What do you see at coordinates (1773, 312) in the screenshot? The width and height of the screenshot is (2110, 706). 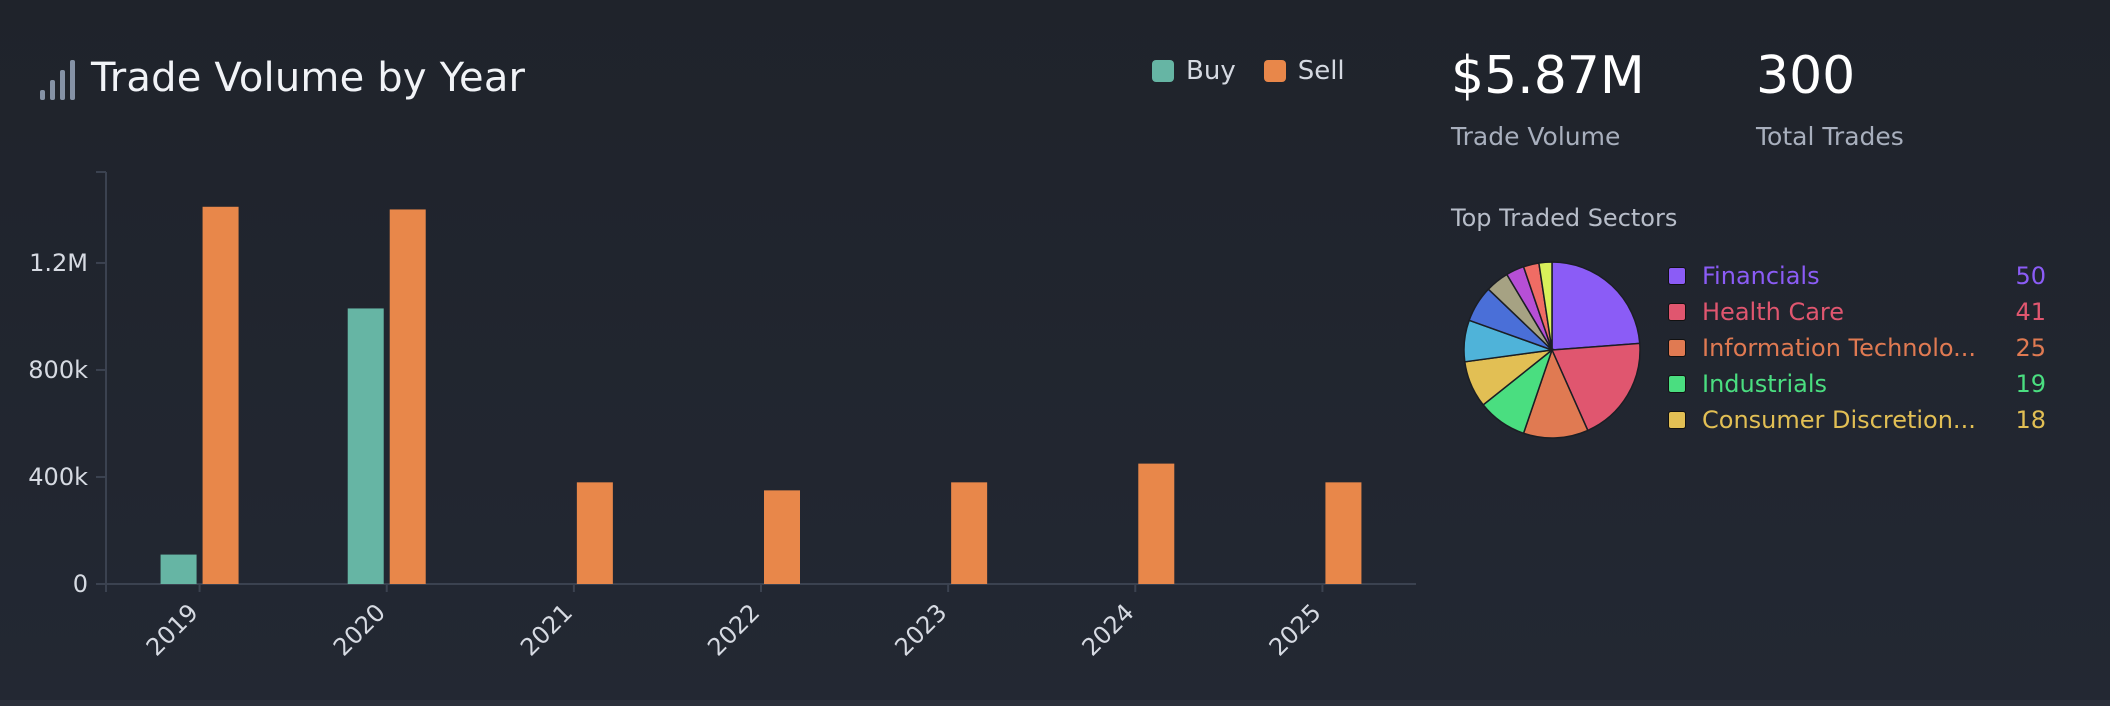 I see `sector-name-health-care: Health Care` at bounding box center [1773, 312].